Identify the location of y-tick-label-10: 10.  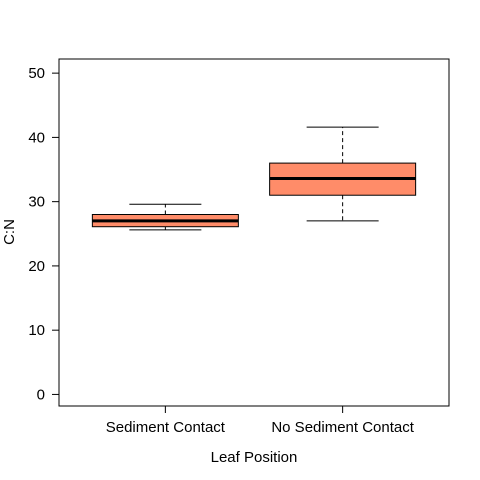
(36, 330).